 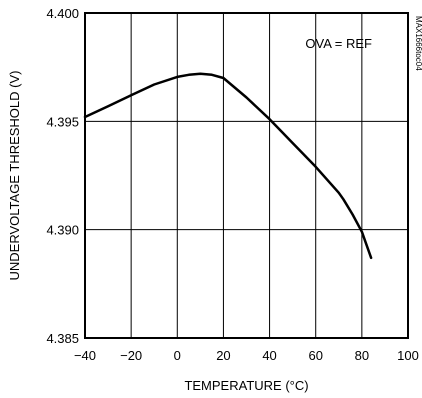 I want to click on y-axis-label: UNDERVOLTAGE THRESHOLD (V), so click(x=14, y=176).